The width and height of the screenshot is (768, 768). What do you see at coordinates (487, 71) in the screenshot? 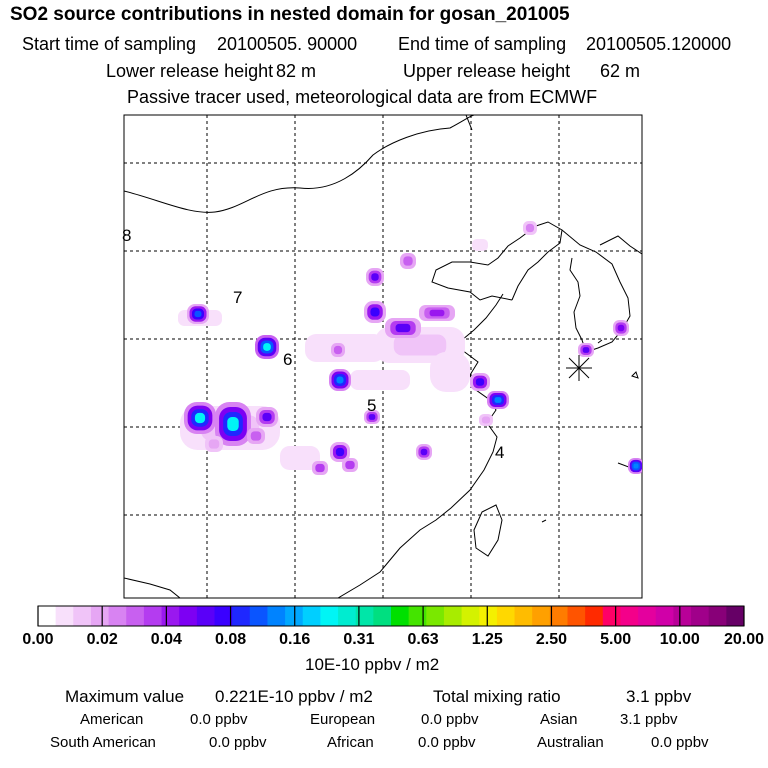
I see `upper-height-label: Upper release height` at bounding box center [487, 71].